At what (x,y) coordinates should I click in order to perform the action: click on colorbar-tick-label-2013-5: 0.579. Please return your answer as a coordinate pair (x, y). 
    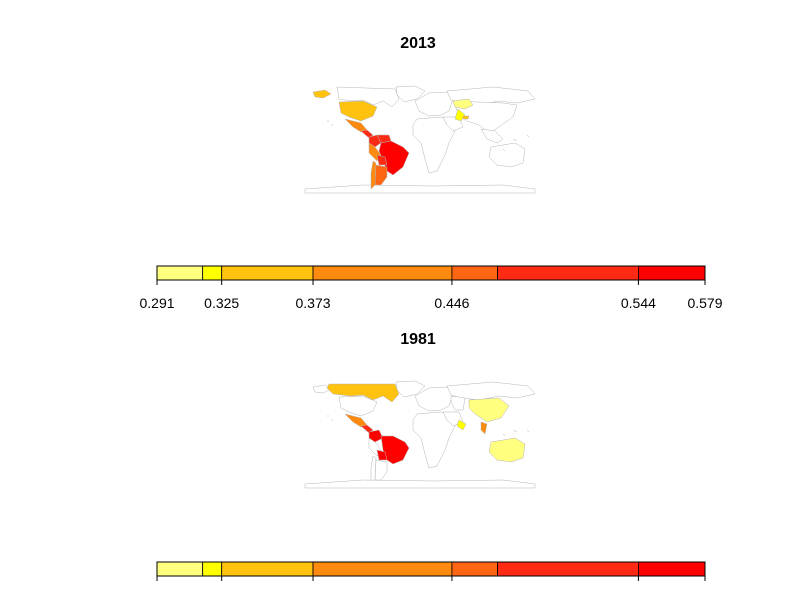
    Looking at the image, I should click on (704, 303).